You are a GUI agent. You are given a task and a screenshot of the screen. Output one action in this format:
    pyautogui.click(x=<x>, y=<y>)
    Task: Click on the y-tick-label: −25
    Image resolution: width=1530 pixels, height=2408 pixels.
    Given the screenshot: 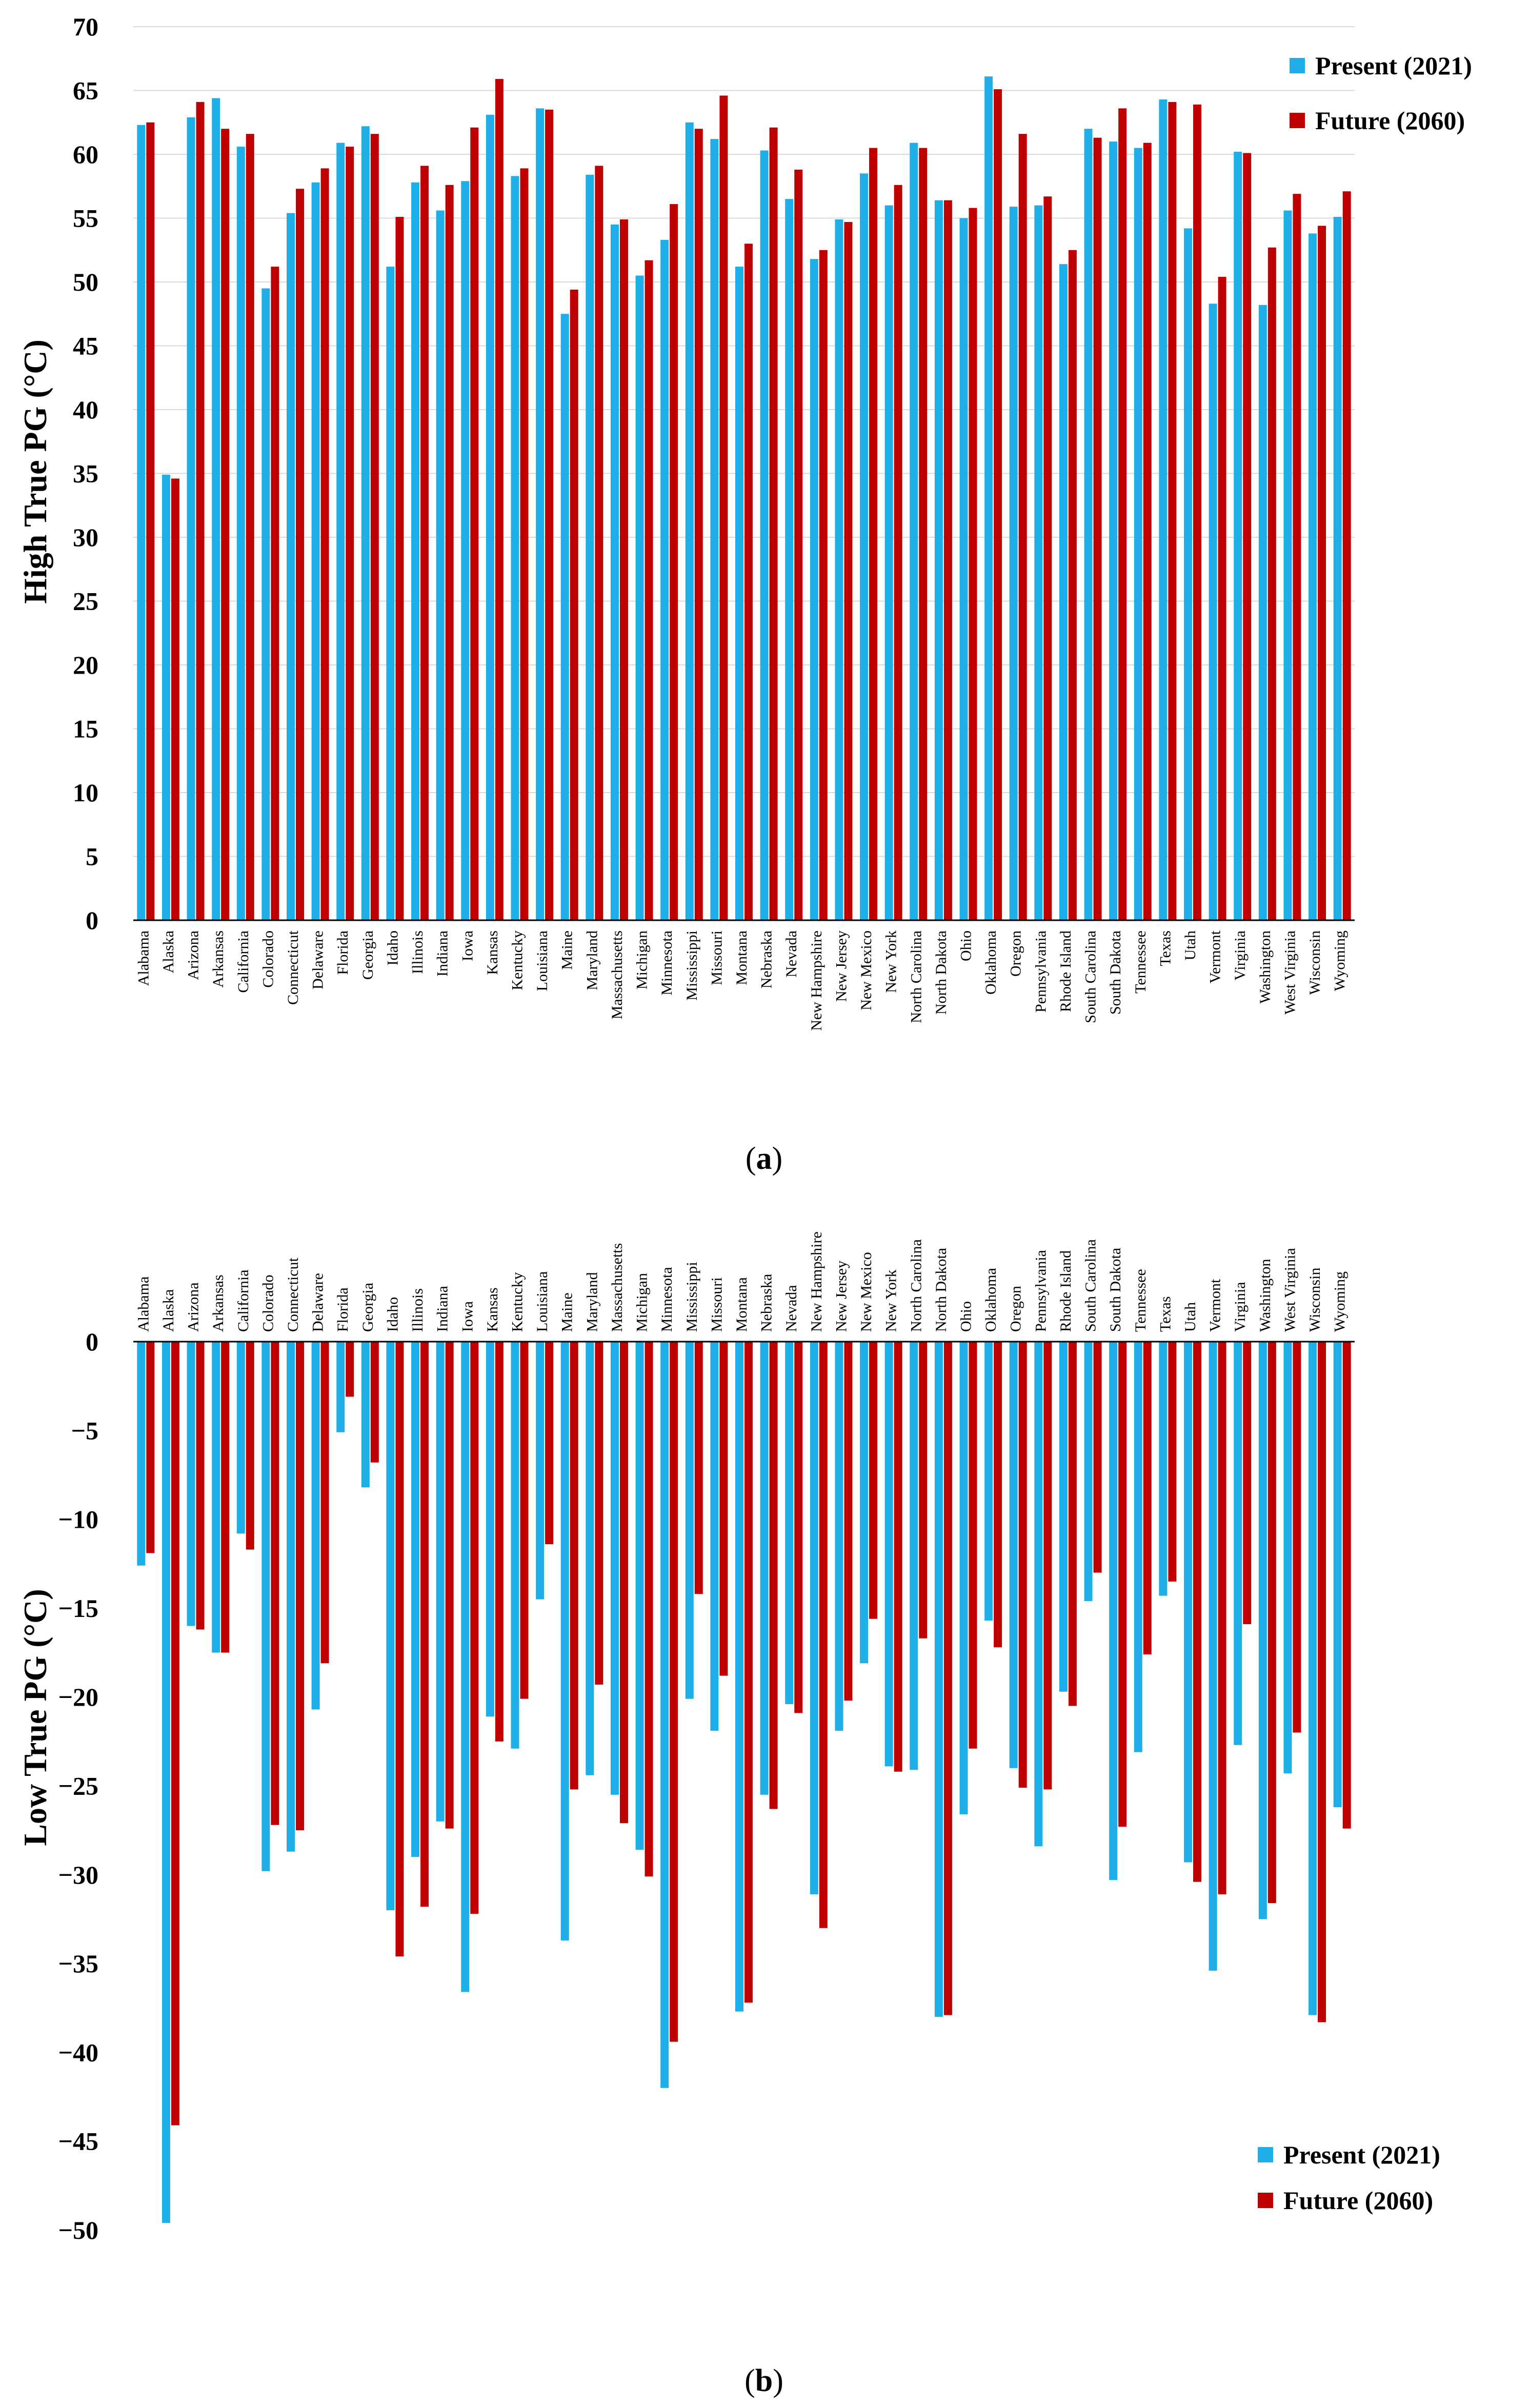 What is the action you would take?
    pyautogui.click(x=78, y=1786)
    